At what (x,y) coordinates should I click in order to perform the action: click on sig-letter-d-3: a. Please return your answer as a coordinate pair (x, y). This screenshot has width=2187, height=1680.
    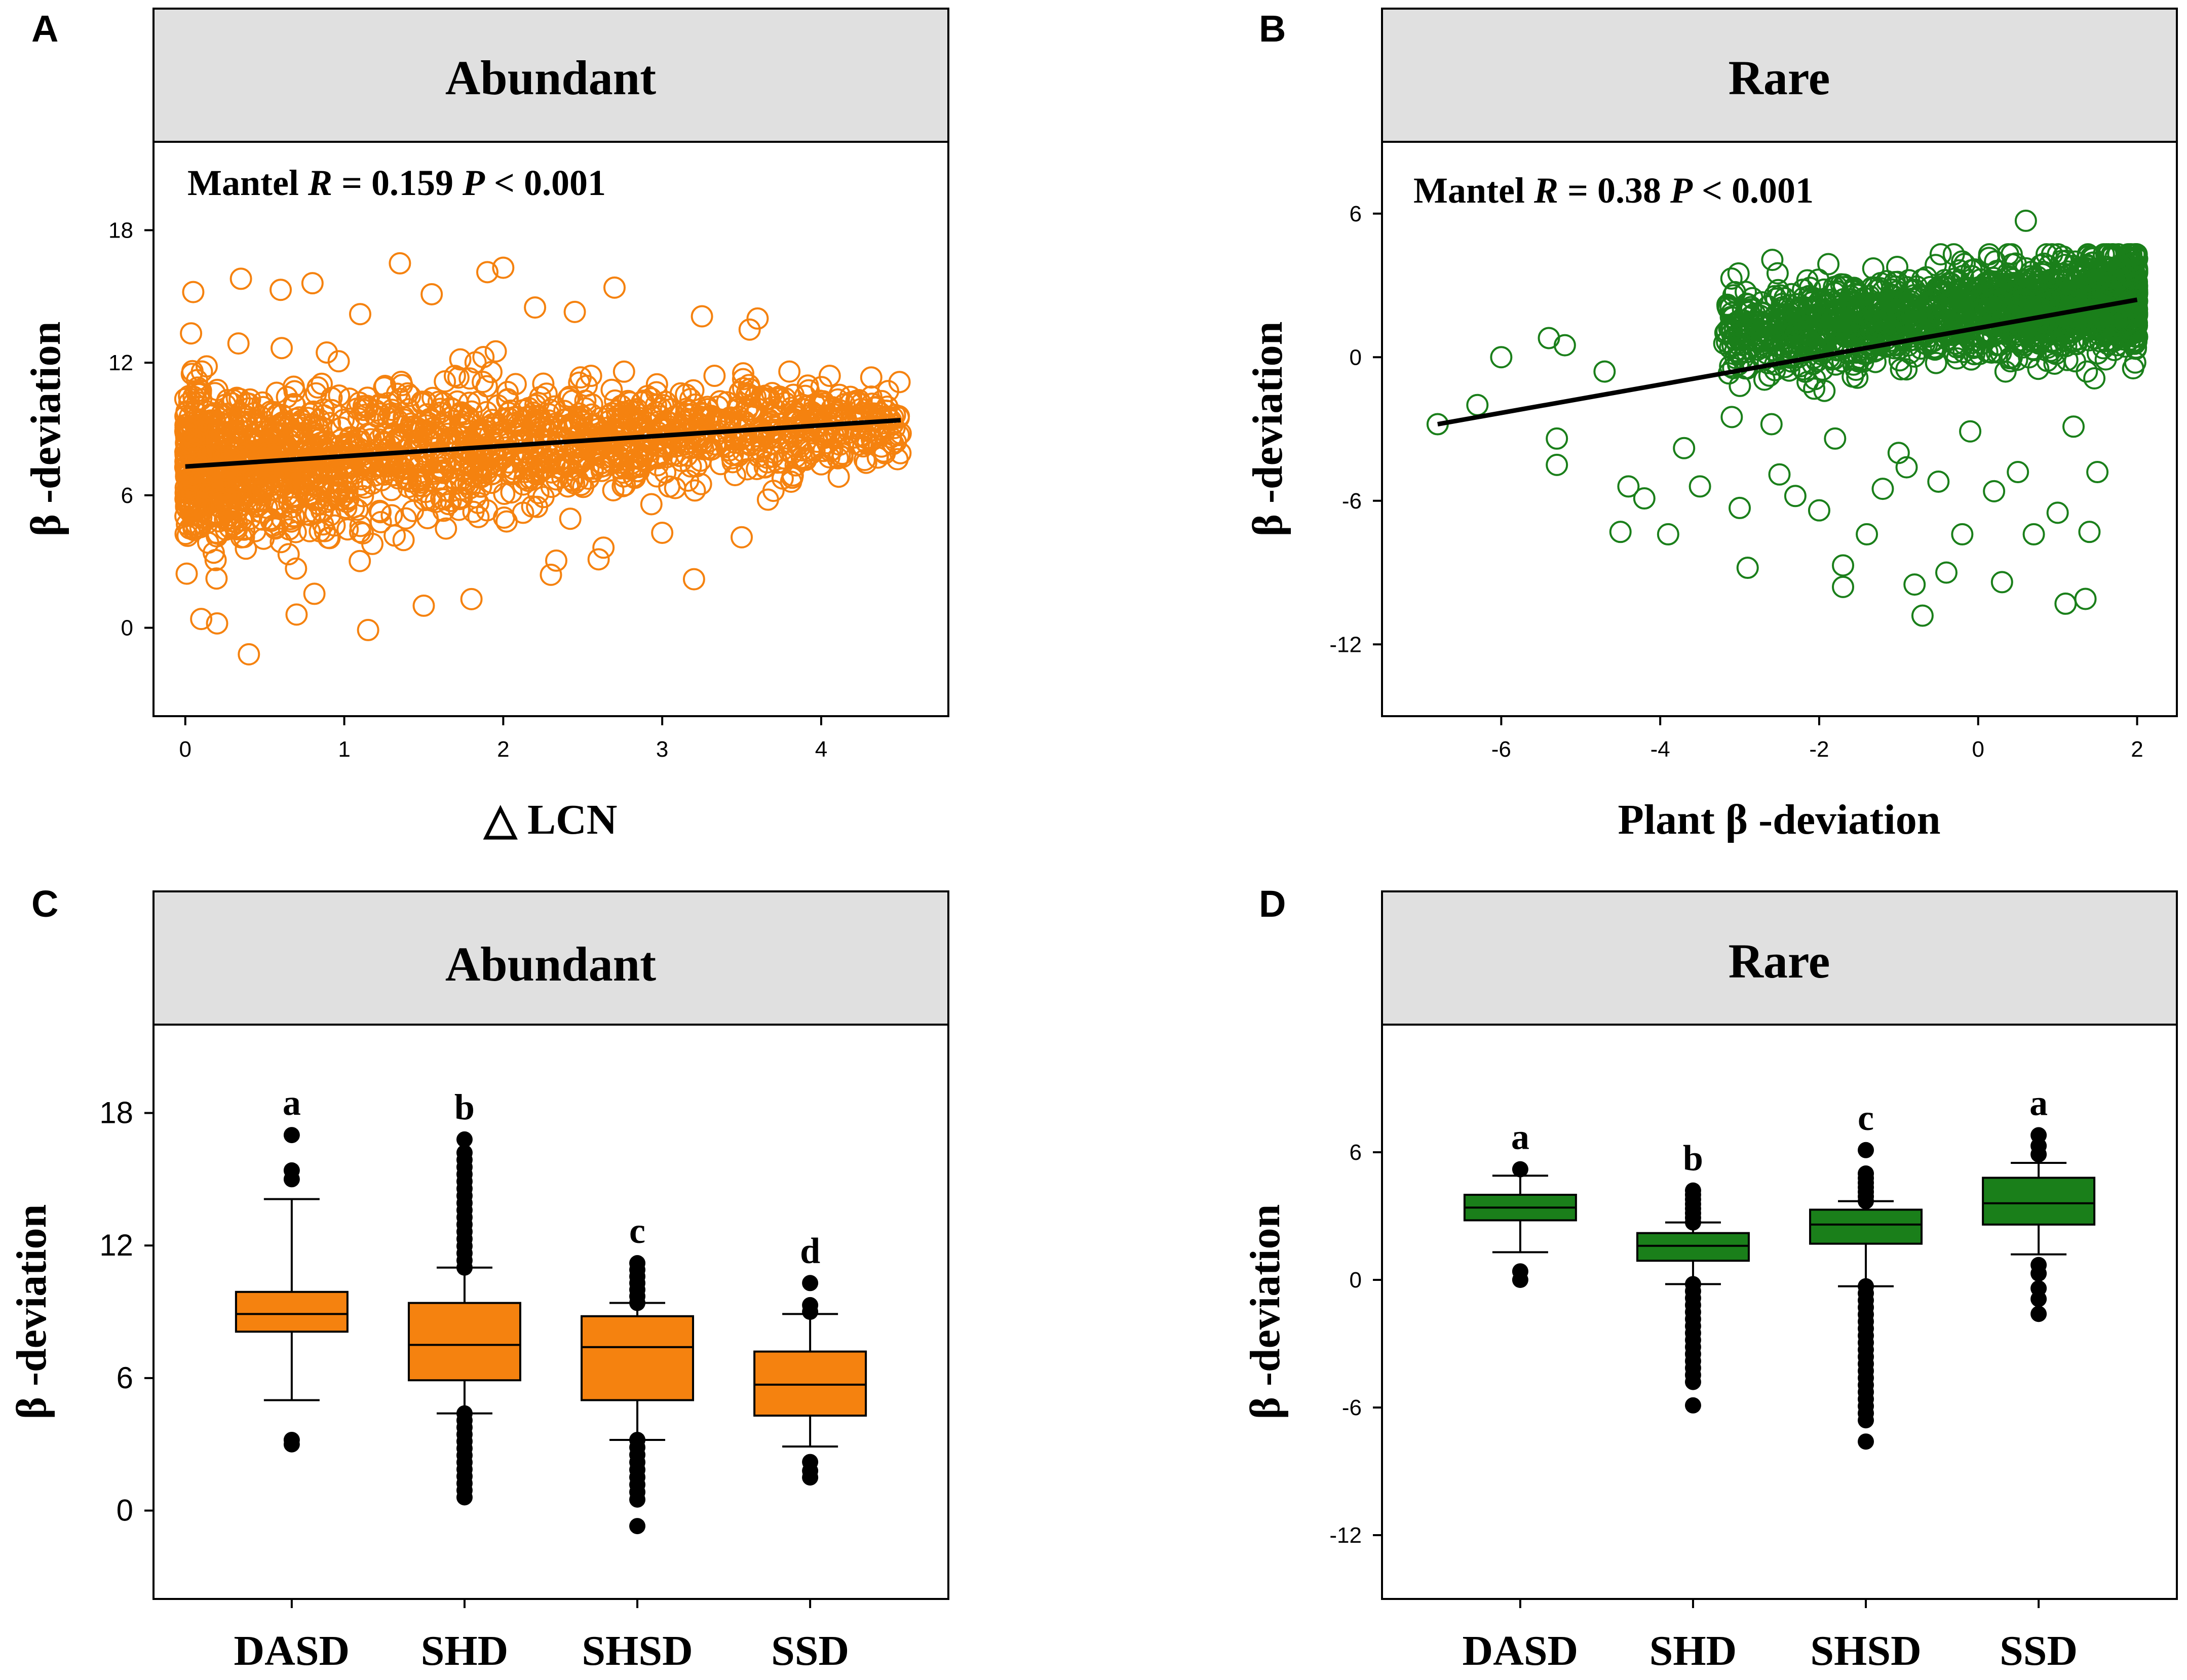
    Looking at the image, I should click on (2038, 1102).